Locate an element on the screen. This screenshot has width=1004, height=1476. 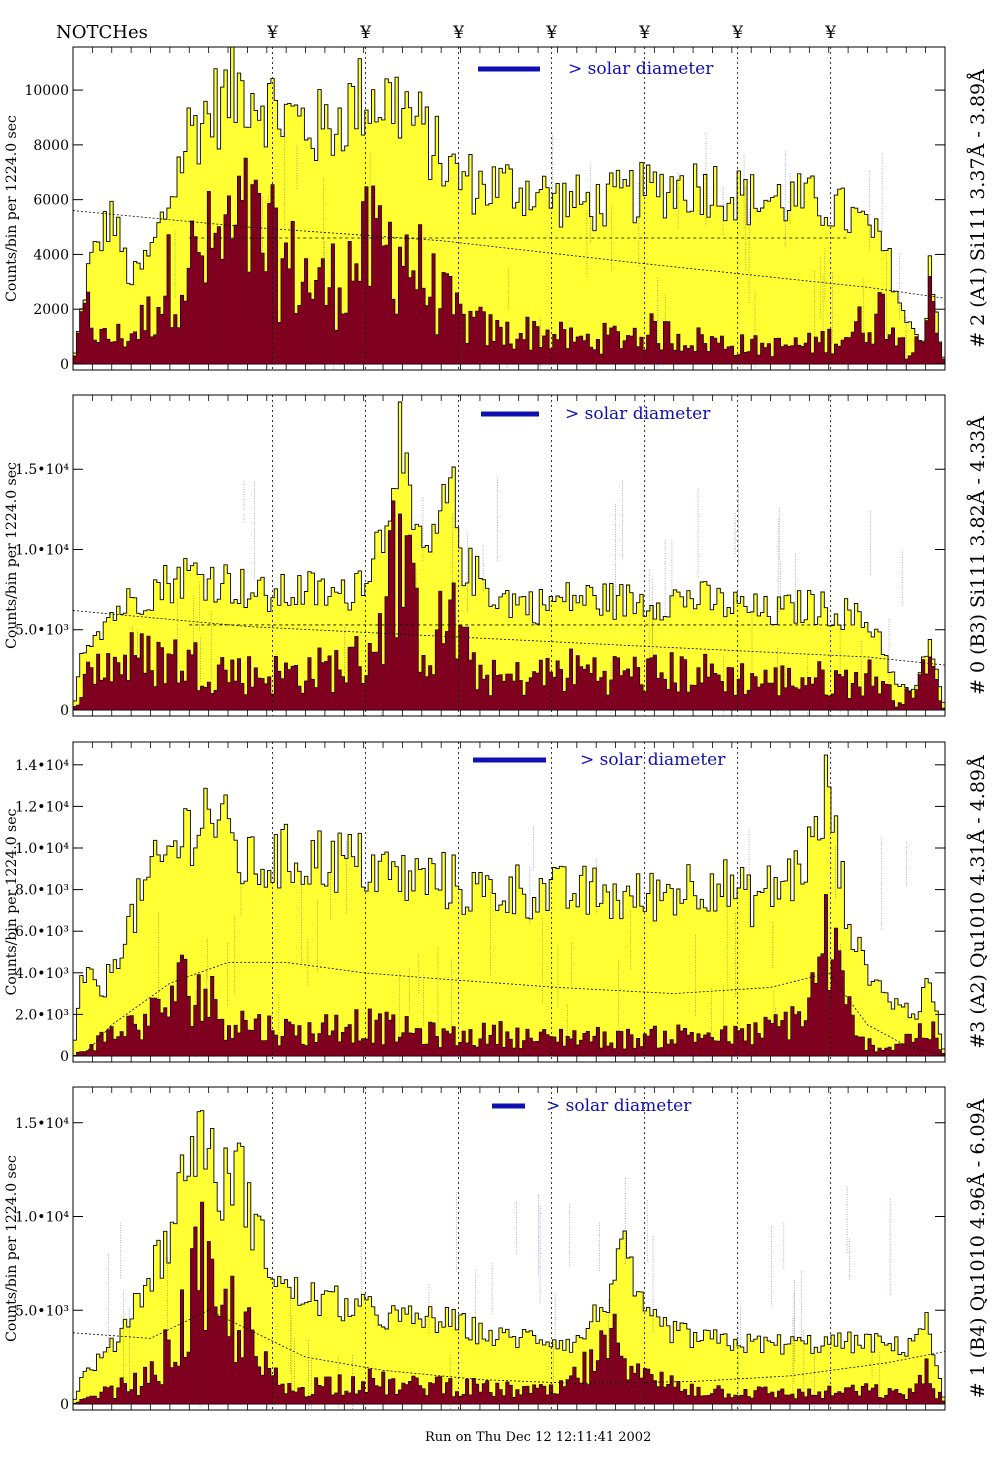
y-tick-label: 2.0•10³ is located at coordinates (42, 1015).